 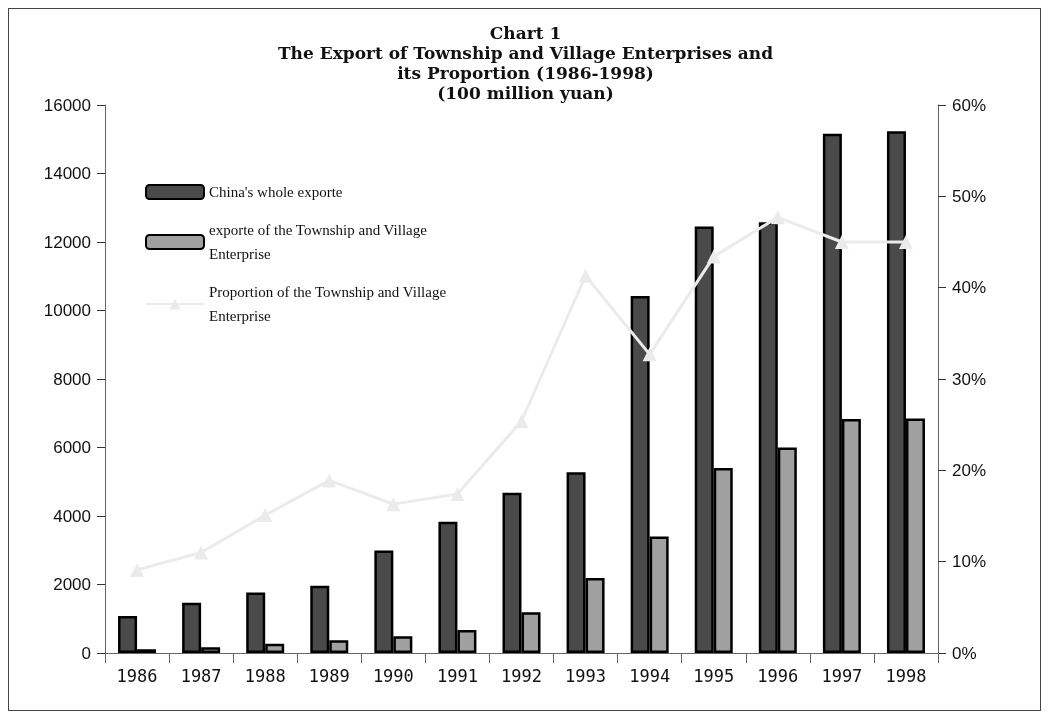 I want to click on x-tick-label: 1997, so click(x=842, y=675).